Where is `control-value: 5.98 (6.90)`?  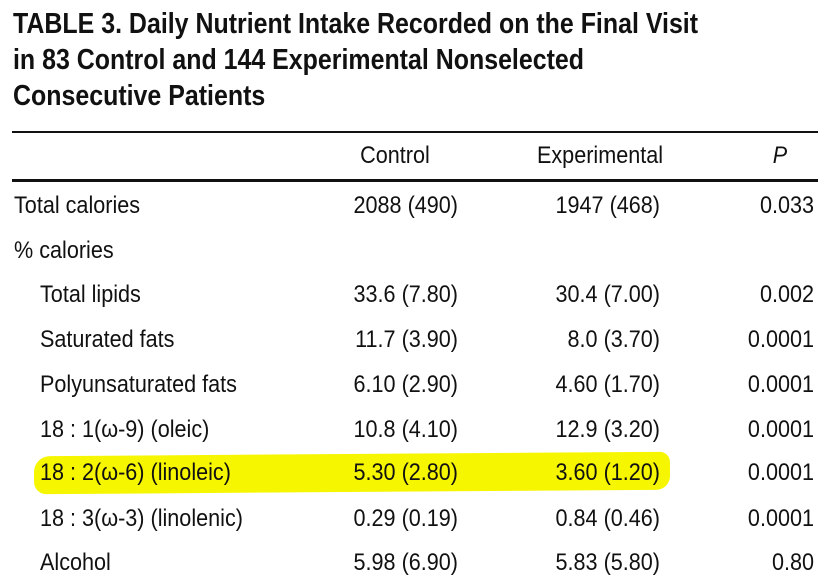
control-value: 5.98 (6.90) is located at coordinates (405, 562).